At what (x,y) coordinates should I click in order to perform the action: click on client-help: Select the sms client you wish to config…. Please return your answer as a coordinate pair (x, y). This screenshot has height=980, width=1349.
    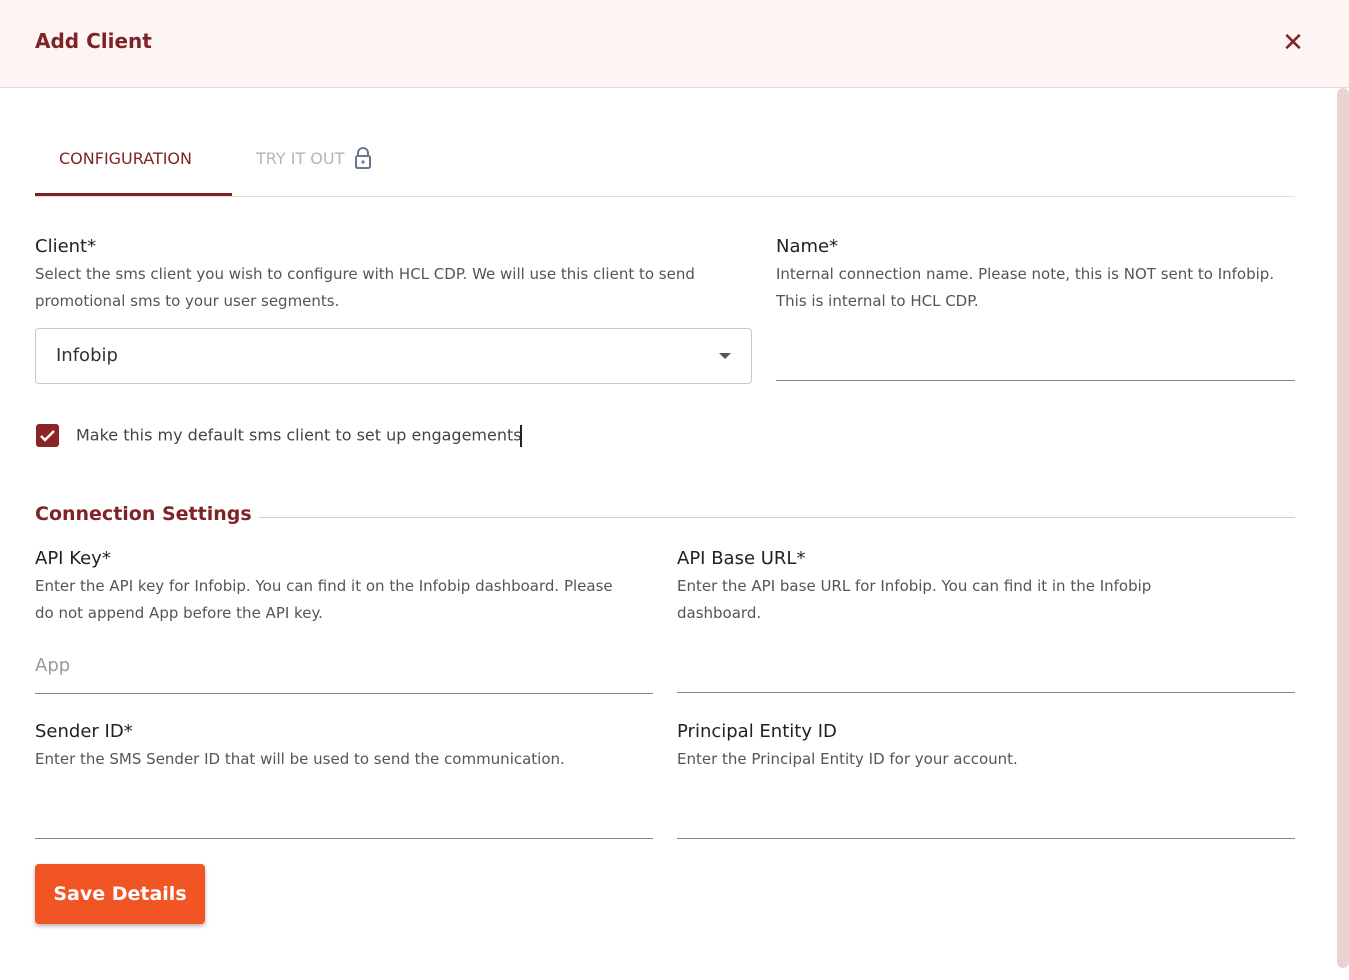
    Looking at the image, I should click on (365, 287).